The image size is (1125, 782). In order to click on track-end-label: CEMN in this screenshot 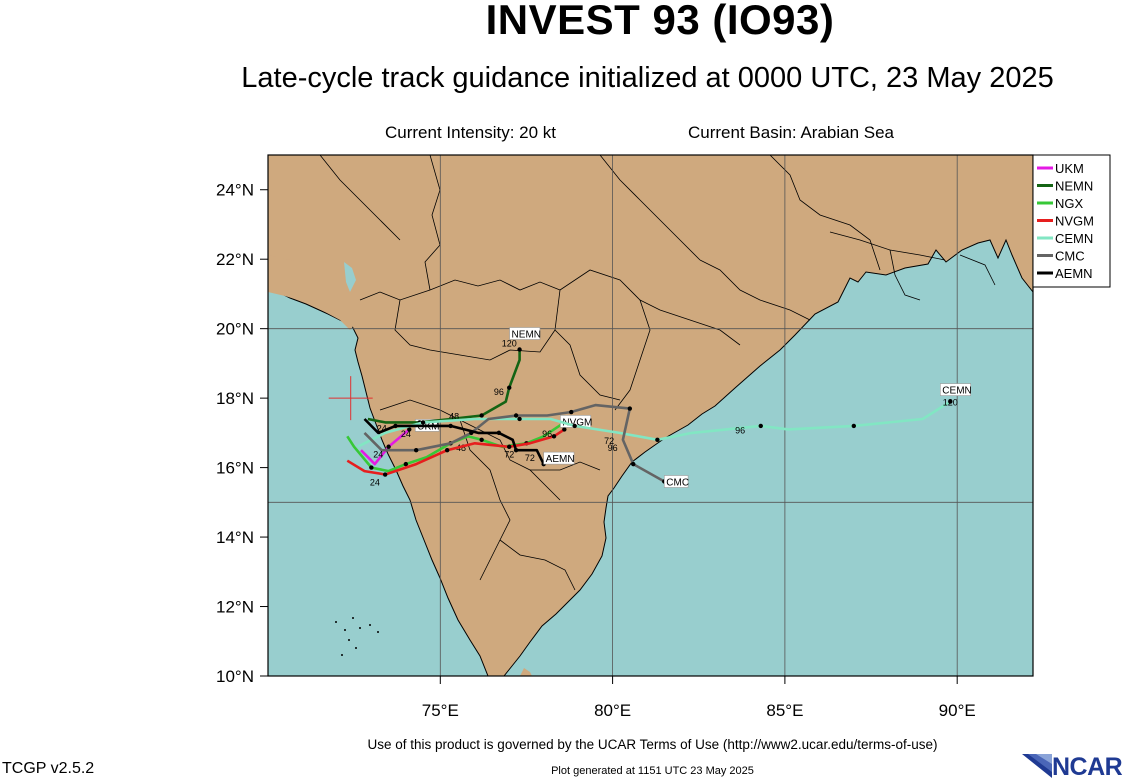, I will do `click(956, 391)`.